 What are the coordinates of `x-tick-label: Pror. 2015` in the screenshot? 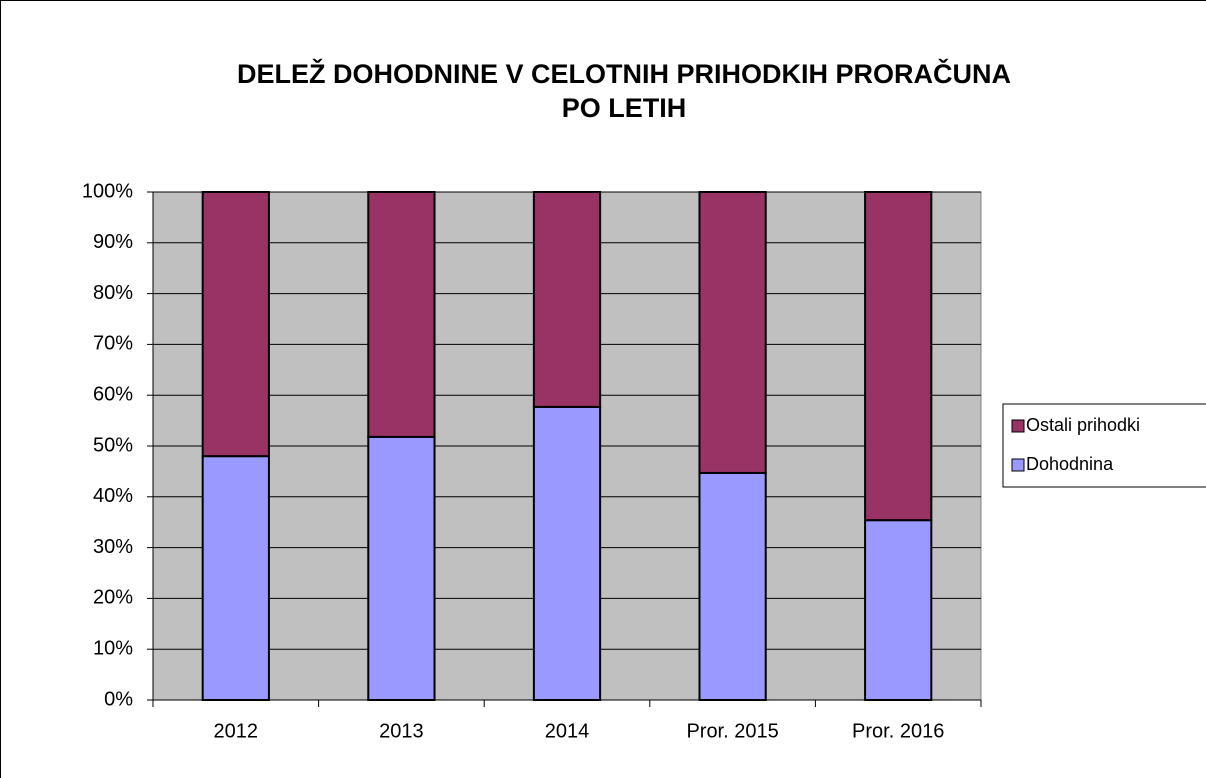 It's located at (732, 731).